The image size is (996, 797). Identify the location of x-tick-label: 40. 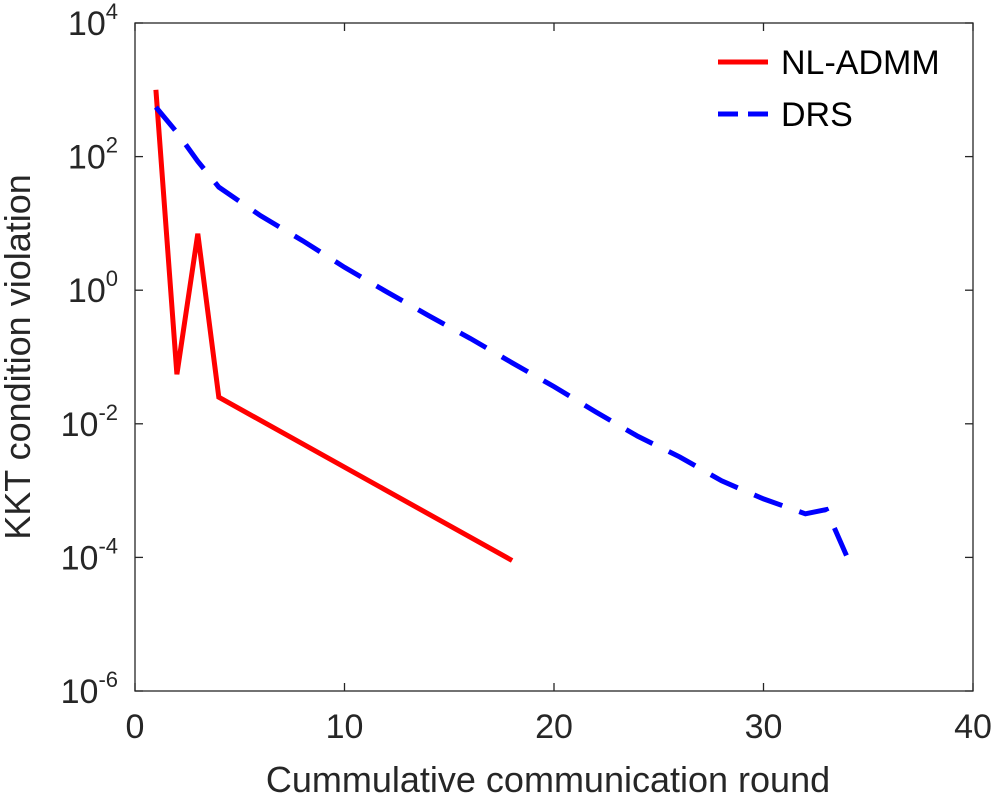
(973, 727).